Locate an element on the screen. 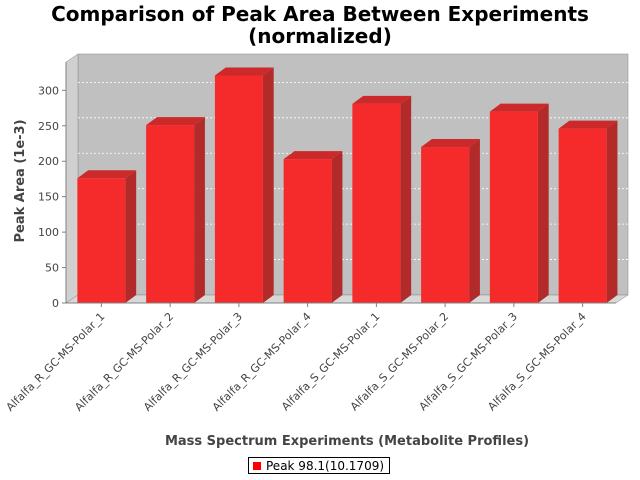 The width and height of the screenshot is (640, 480). y-axis-label: Peak Area (1e-3) is located at coordinates (20, 180).